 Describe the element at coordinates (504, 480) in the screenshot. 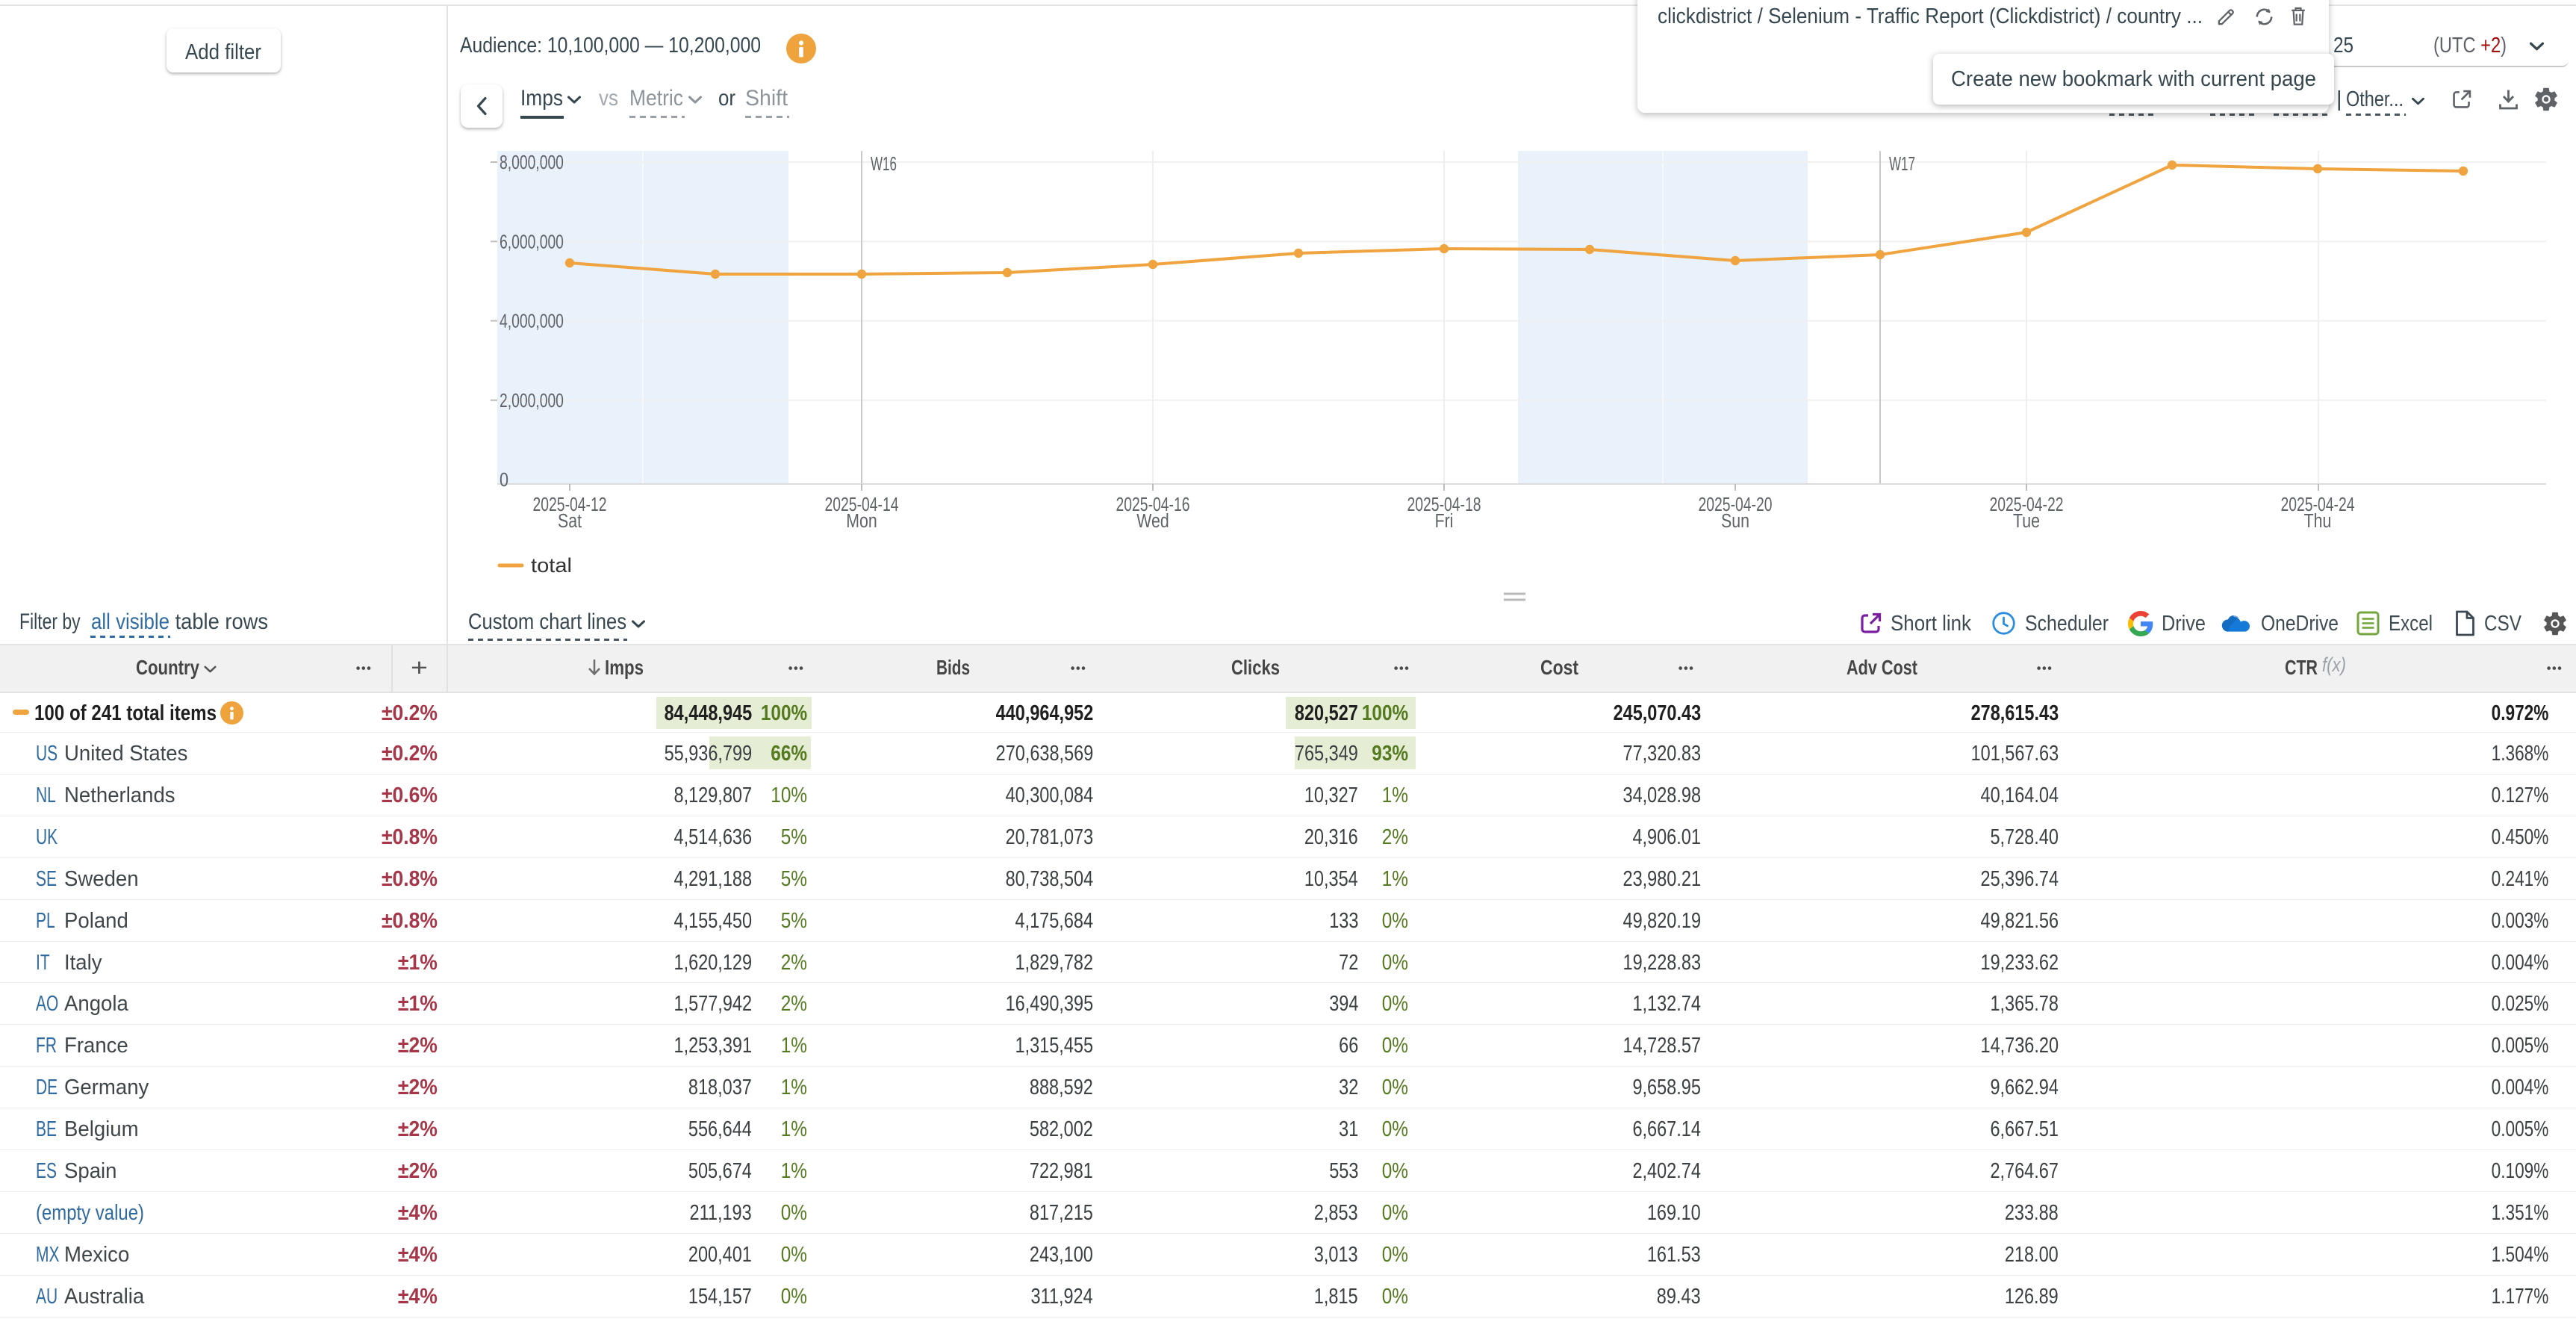

I see `svg-text: 0` at that location.